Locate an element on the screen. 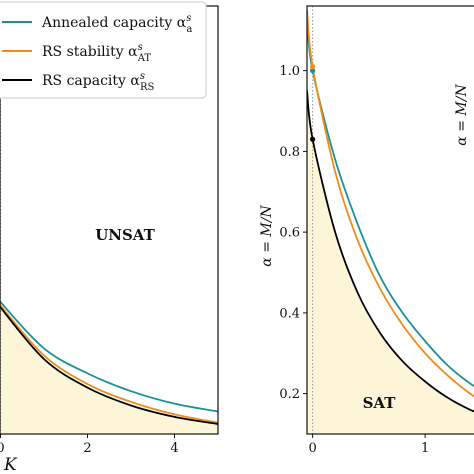 The image size is (474, 474). left-x-tick-label: 4 is located at coordinates (174, 448).